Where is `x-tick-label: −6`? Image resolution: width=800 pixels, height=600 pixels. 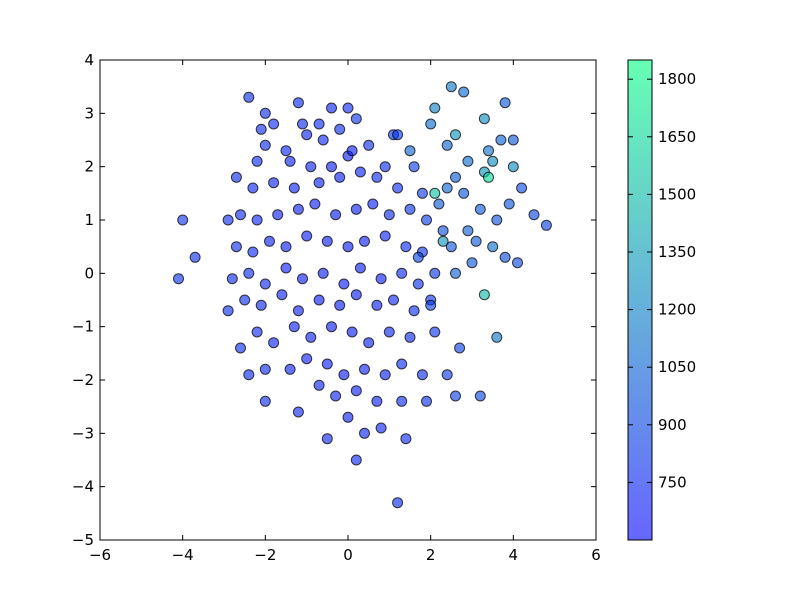
x-tick-label: −6 is located at coordinates (100, 555).